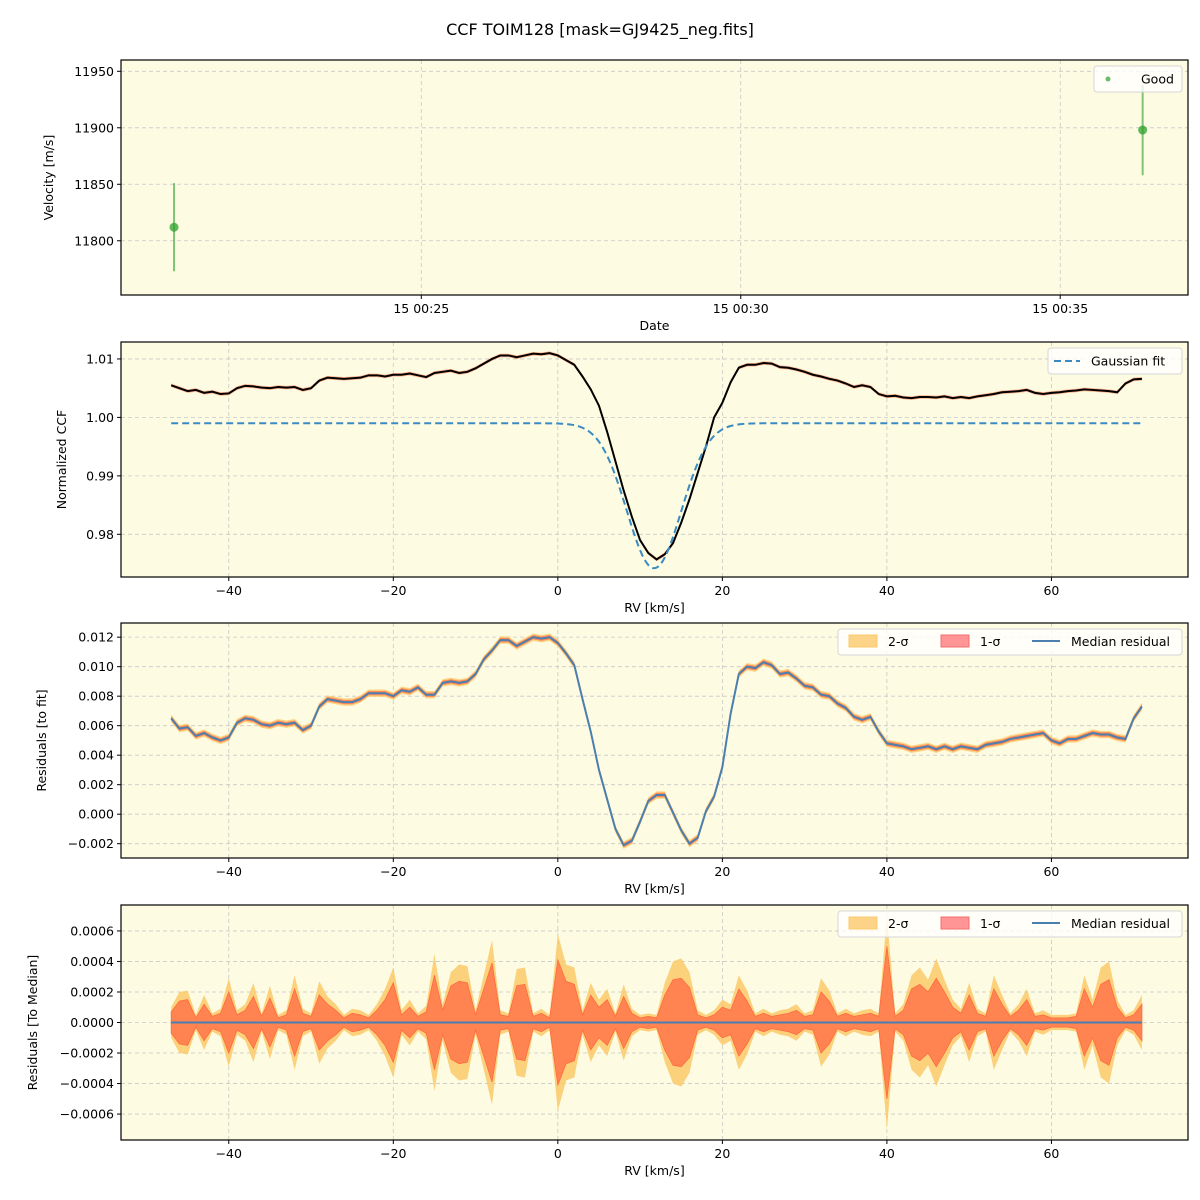  What do you see at coordinates (41, 740) in the screenshot?
I see `y-axis-label: Residuals [to fit]` at bounding box center [41, 740].